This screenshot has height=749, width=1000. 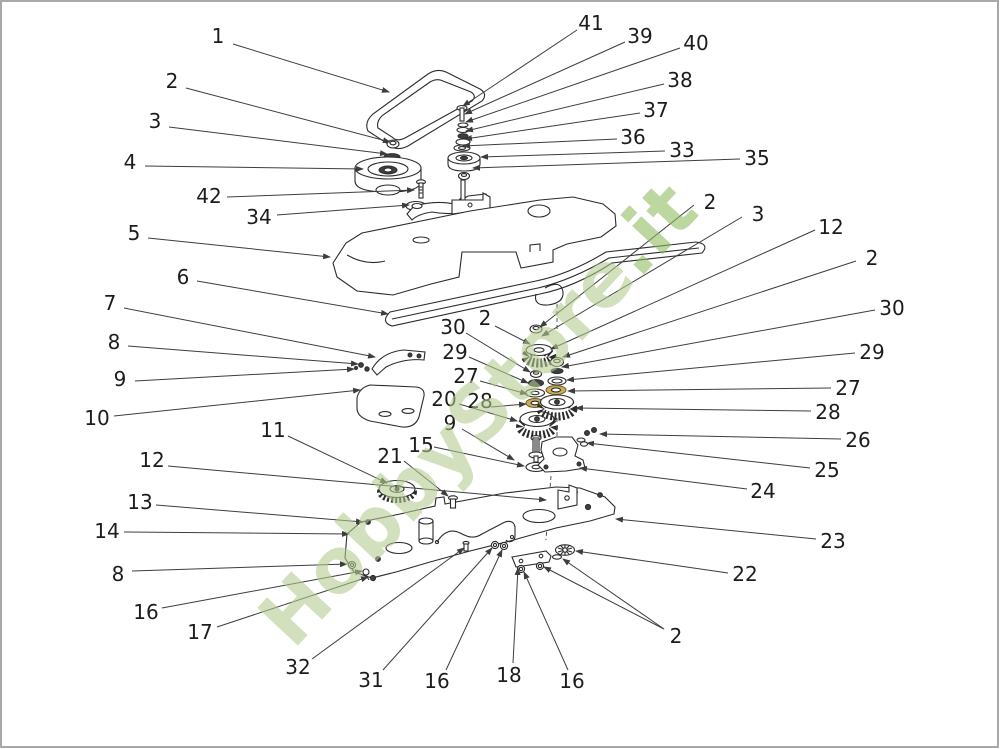 What do you see at coordinates (744, 574) in the screenshot?
I see `callout-label-22: 22` at bounding box center [744, 574].